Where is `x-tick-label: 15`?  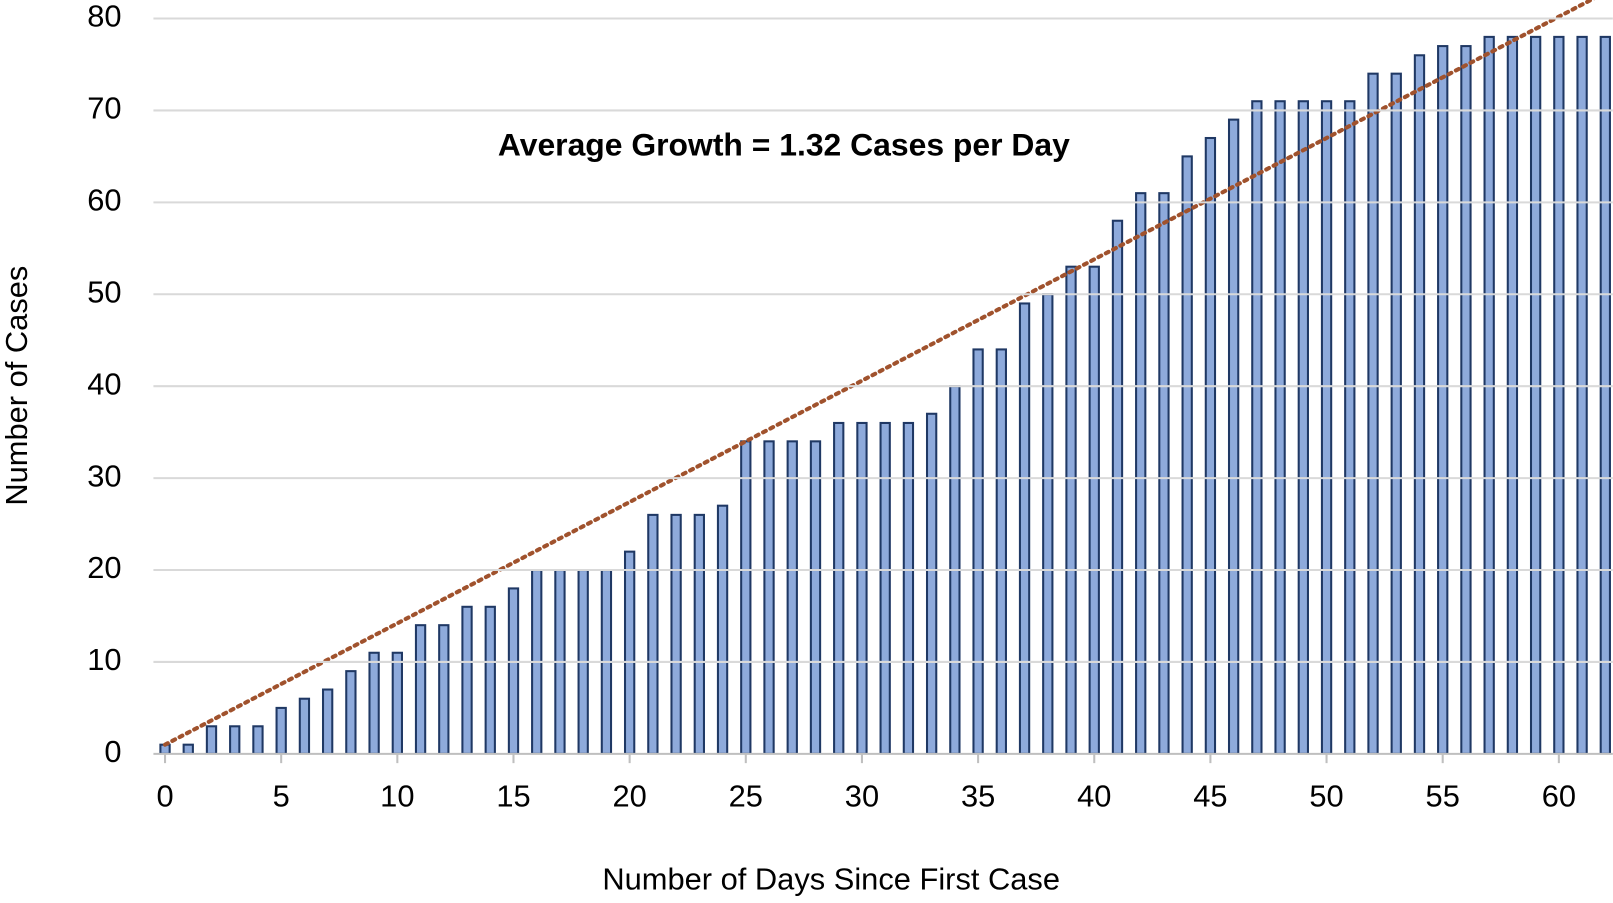
x-tick-label: 15 is located at coordinates (513, 795).